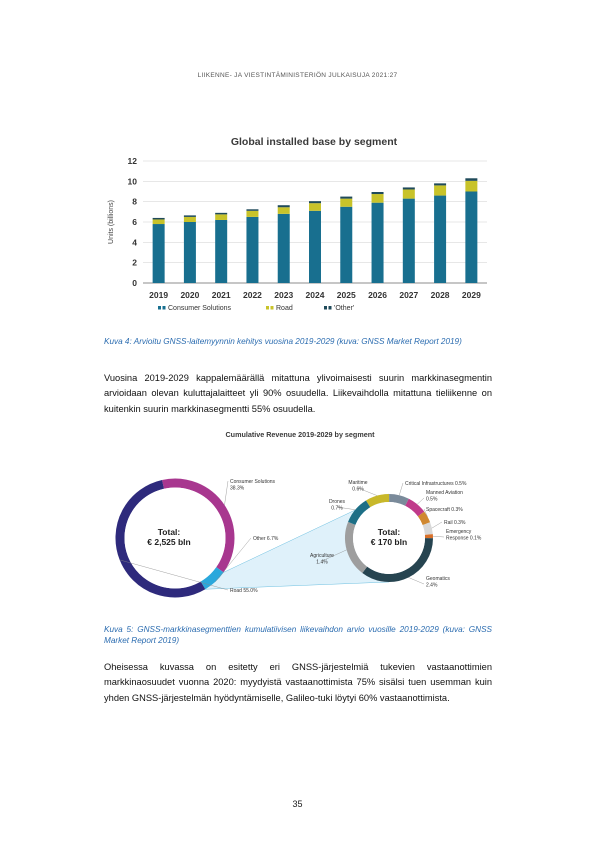 This screenshot has width=595, height=841. I want to click on slice-value: 1.4%, so click(322, 563).